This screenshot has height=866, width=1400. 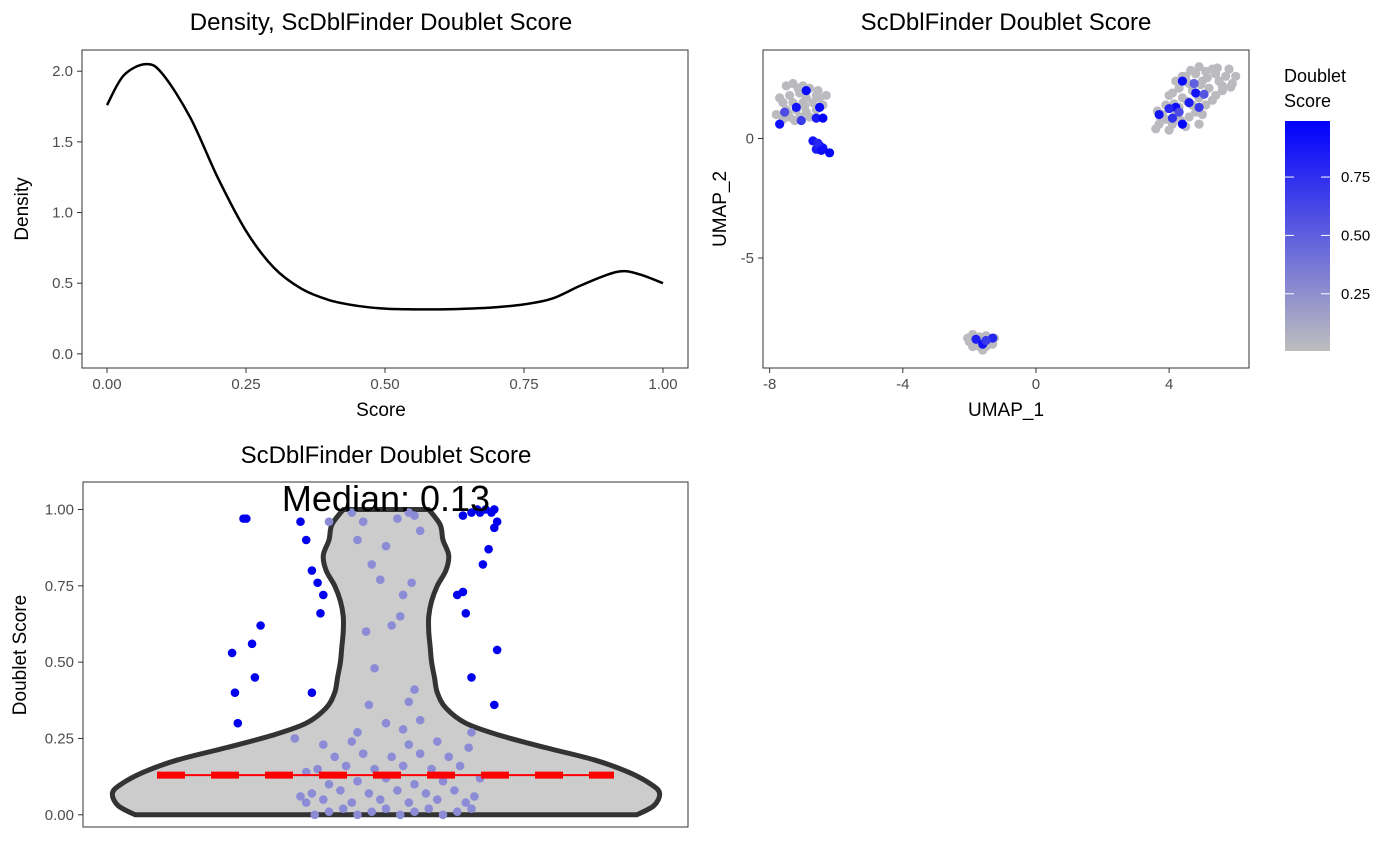 I want to click on violin-ytick-label: 0.75, so click(x=59, y=586).